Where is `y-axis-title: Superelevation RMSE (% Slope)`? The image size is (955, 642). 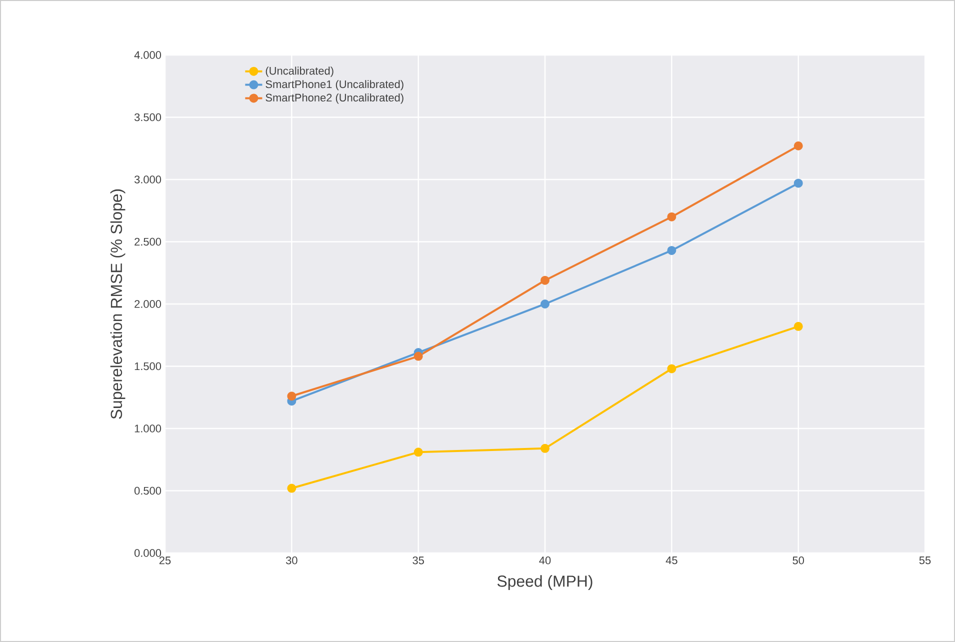
y-axis-title: Superelevation RMSE (% Slope) is located at coordinates (118, 304).